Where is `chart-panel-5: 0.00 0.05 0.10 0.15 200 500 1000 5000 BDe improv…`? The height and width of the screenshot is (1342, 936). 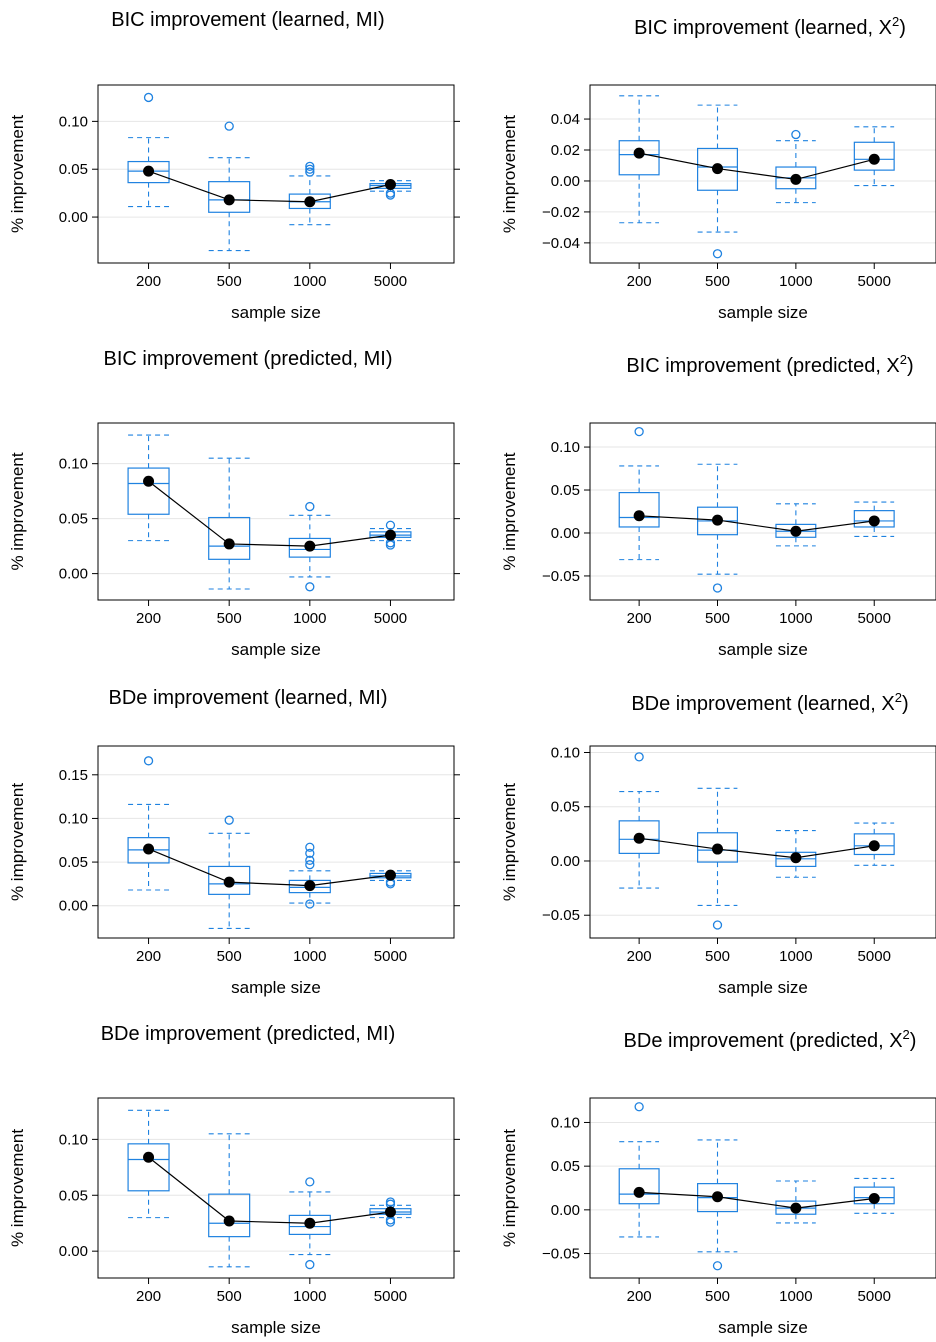 chart-panel-5: 0.00 0.05 0.10 0.15 200 500 1000 5000 BDe improv… is located at coordinates (234, 842).